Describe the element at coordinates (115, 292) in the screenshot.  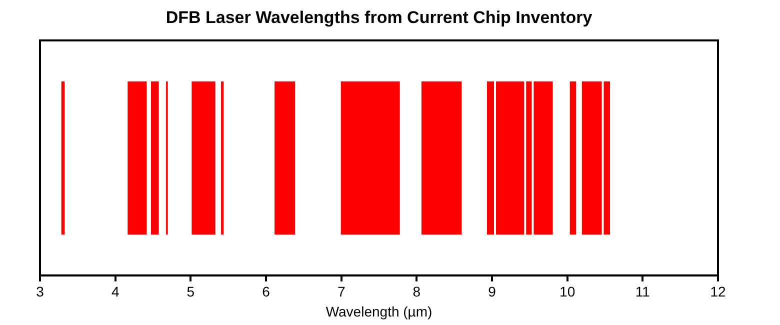
I see `x-tick-label: 4` at that location.